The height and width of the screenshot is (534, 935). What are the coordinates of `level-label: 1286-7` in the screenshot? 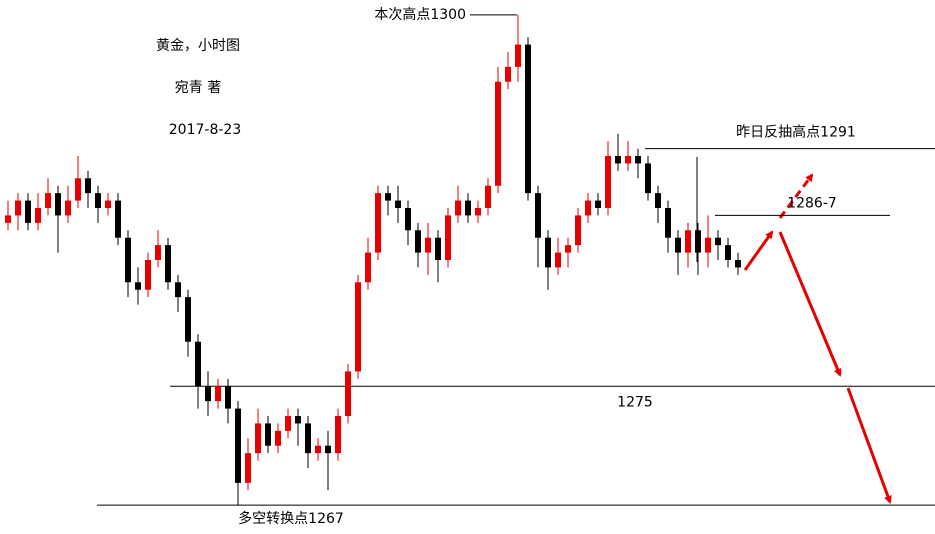 It's located at (812, 203).